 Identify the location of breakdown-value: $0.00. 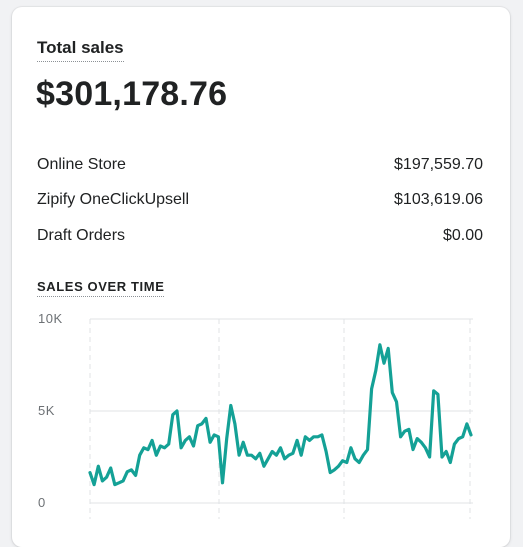
(462, 235).